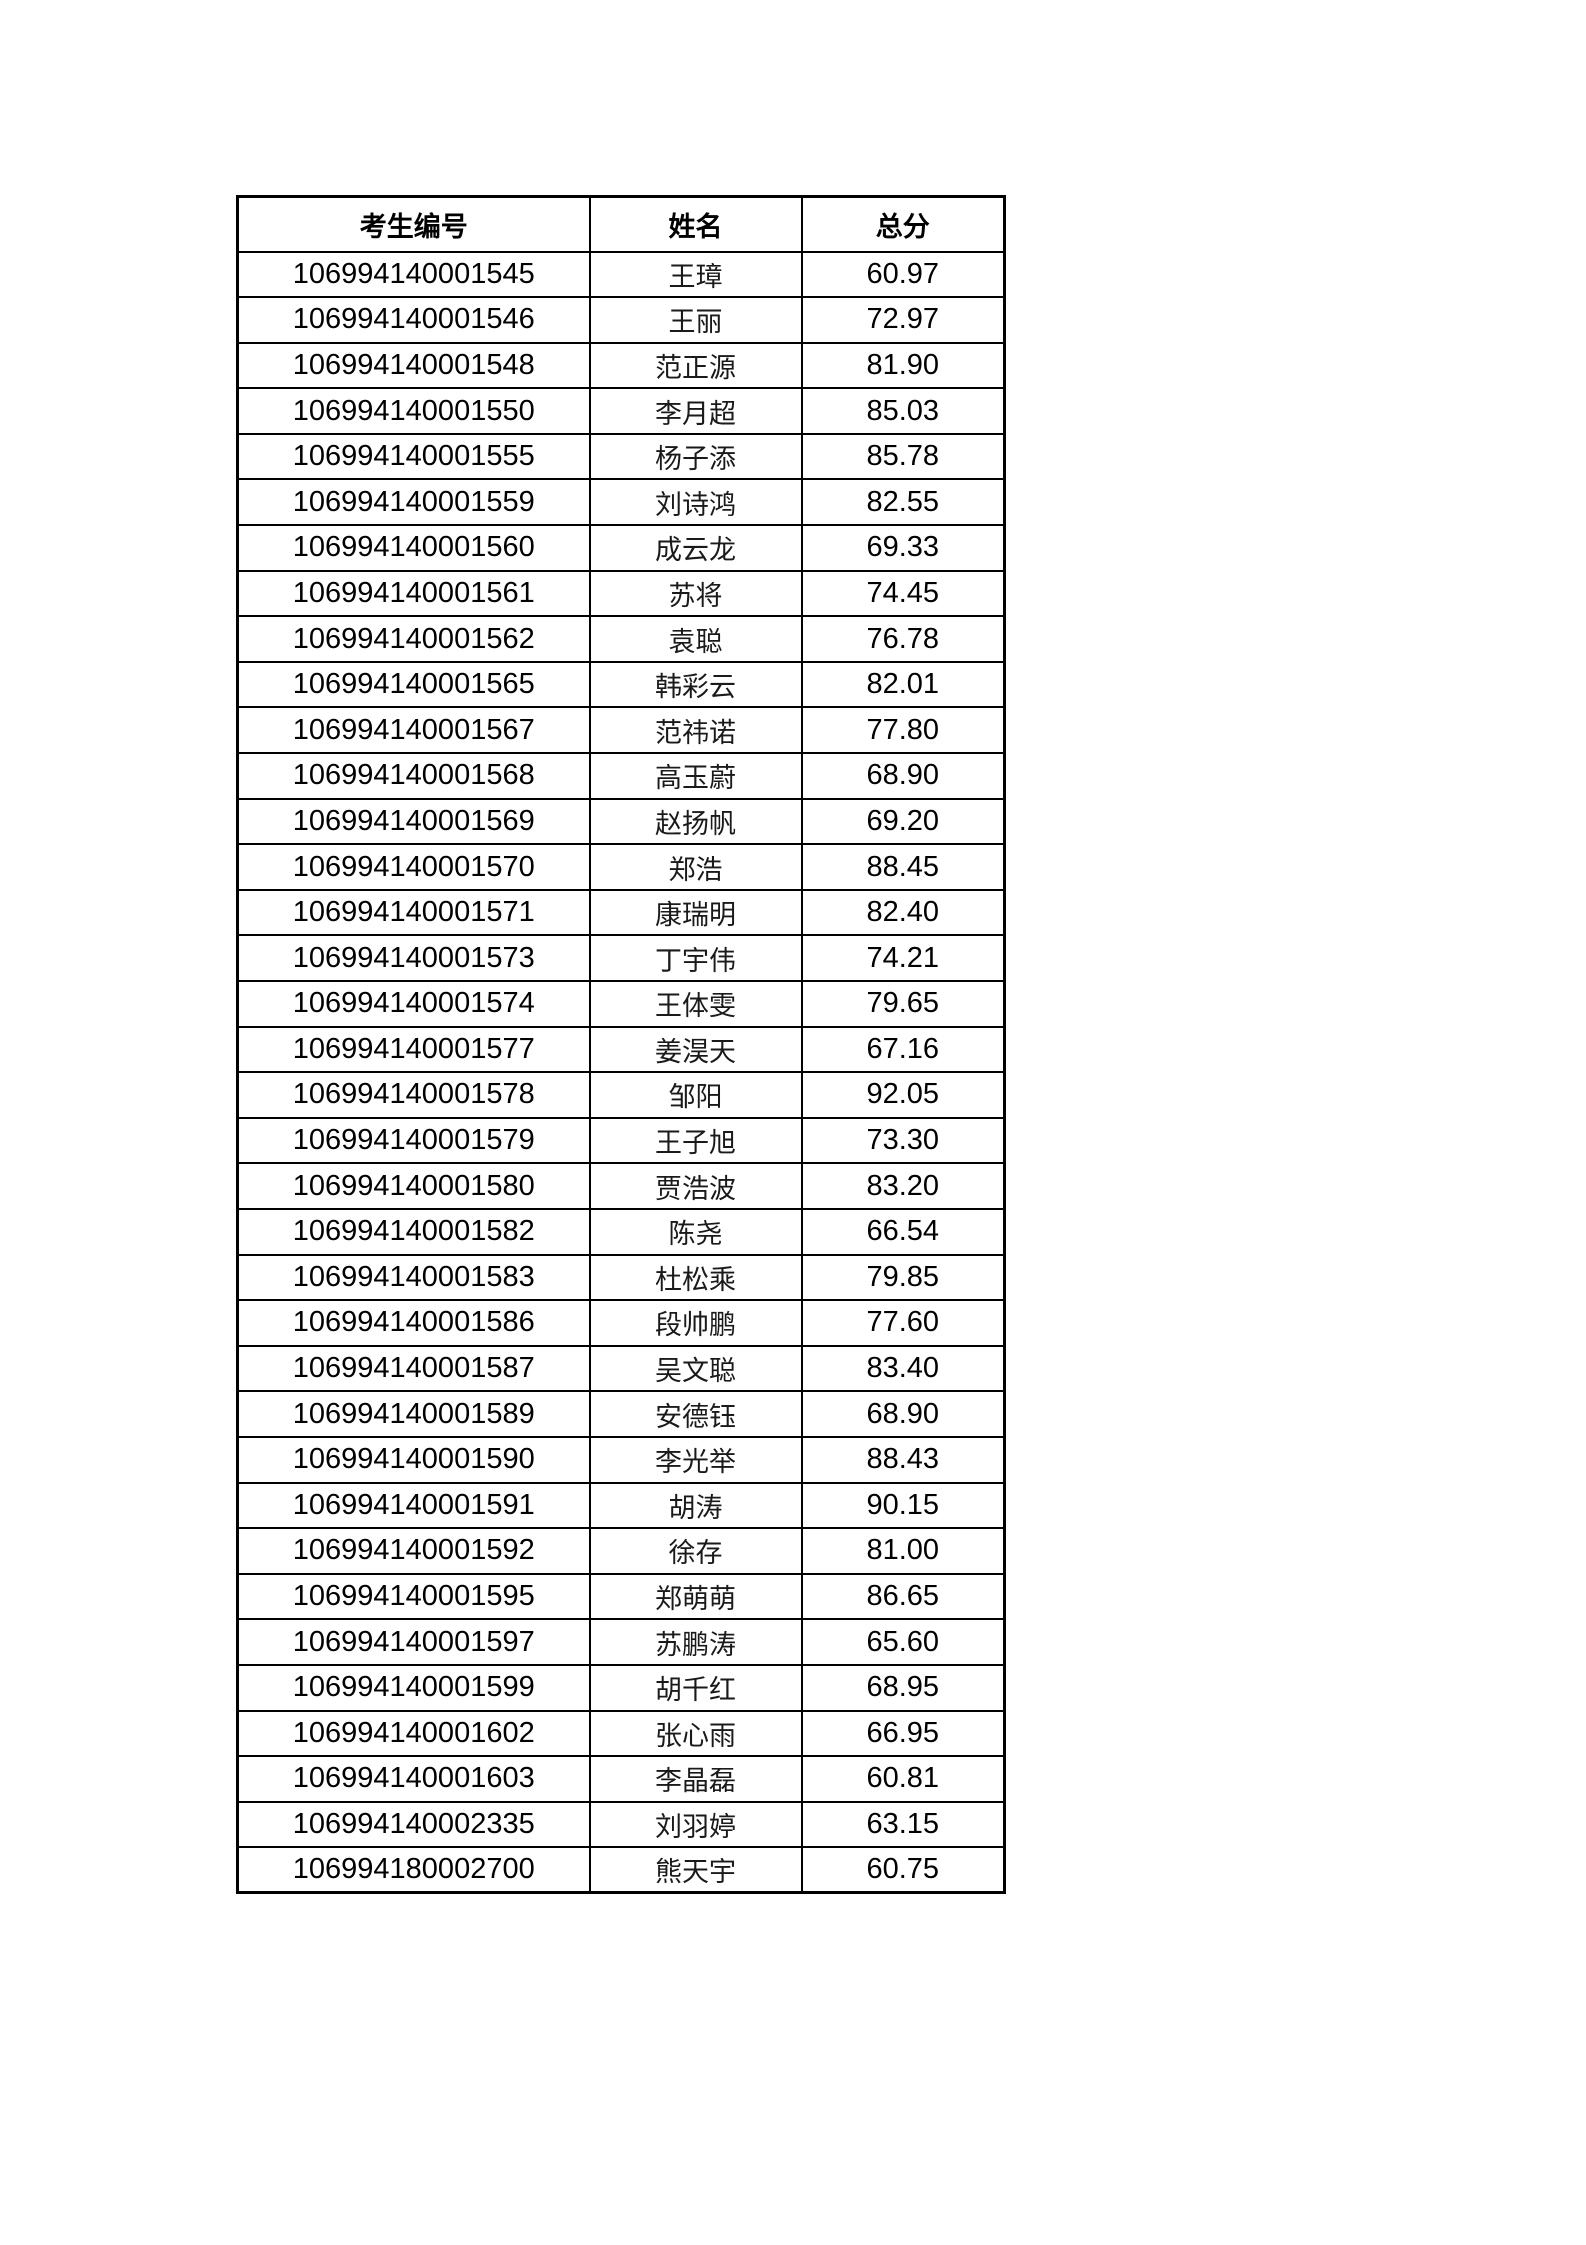  Describe the element at coordinates (903, 867) in the screenshot. I see `cell-score: 88.45` at that location.